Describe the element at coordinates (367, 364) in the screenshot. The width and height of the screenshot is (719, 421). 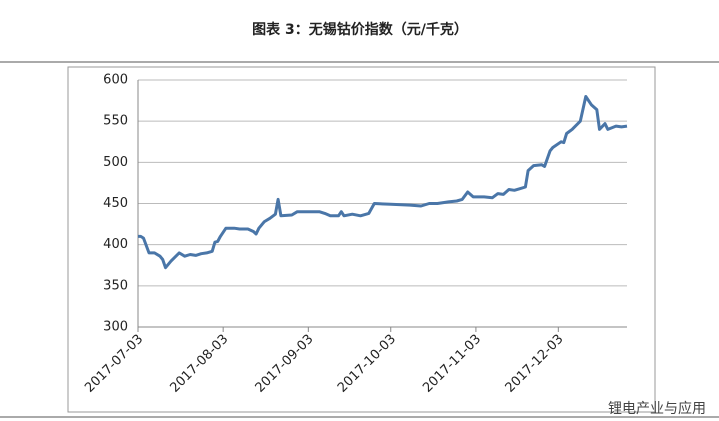
I see `x-tick-label: 2017-10-03` at that location.